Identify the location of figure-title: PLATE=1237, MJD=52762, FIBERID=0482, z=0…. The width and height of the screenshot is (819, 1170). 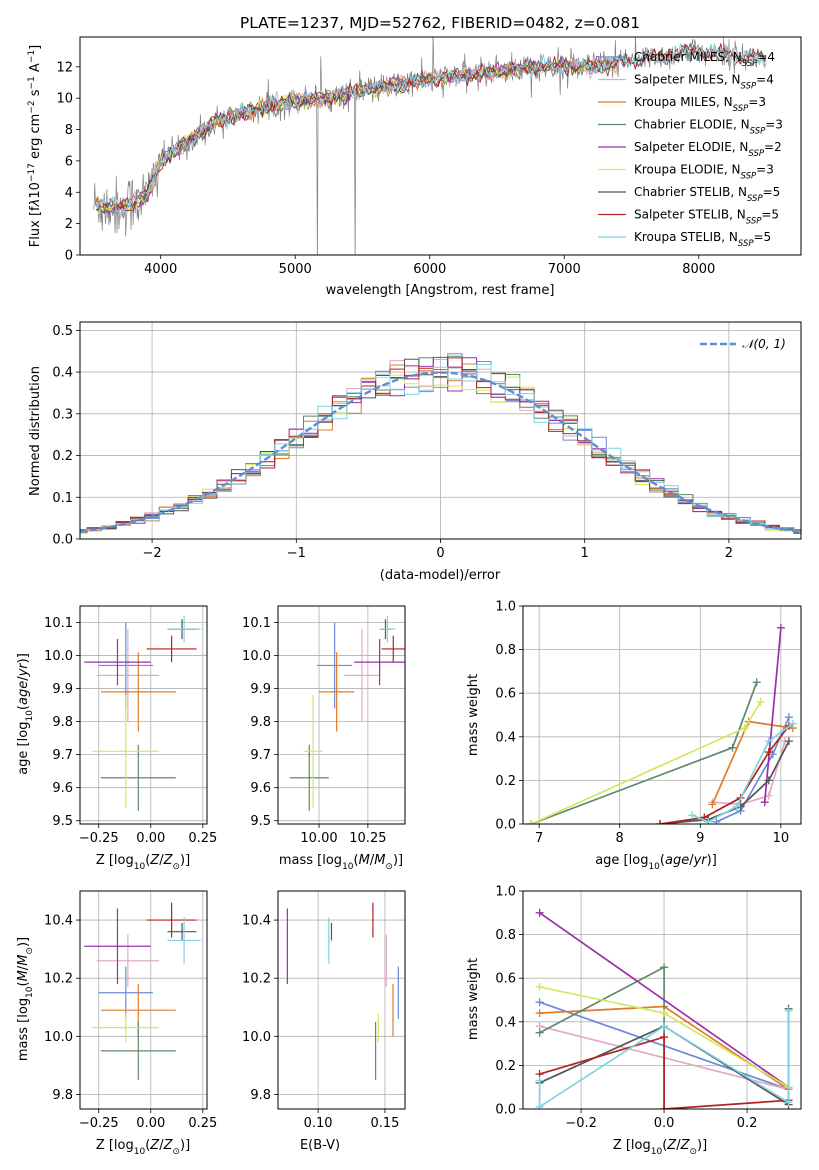
(440, 23).